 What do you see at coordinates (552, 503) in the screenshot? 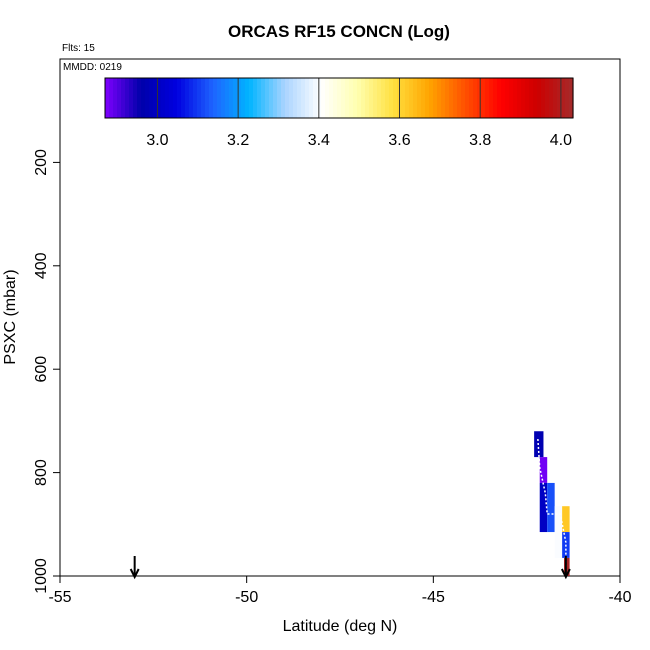
I see `track-line` at bounding box center [552, 503].